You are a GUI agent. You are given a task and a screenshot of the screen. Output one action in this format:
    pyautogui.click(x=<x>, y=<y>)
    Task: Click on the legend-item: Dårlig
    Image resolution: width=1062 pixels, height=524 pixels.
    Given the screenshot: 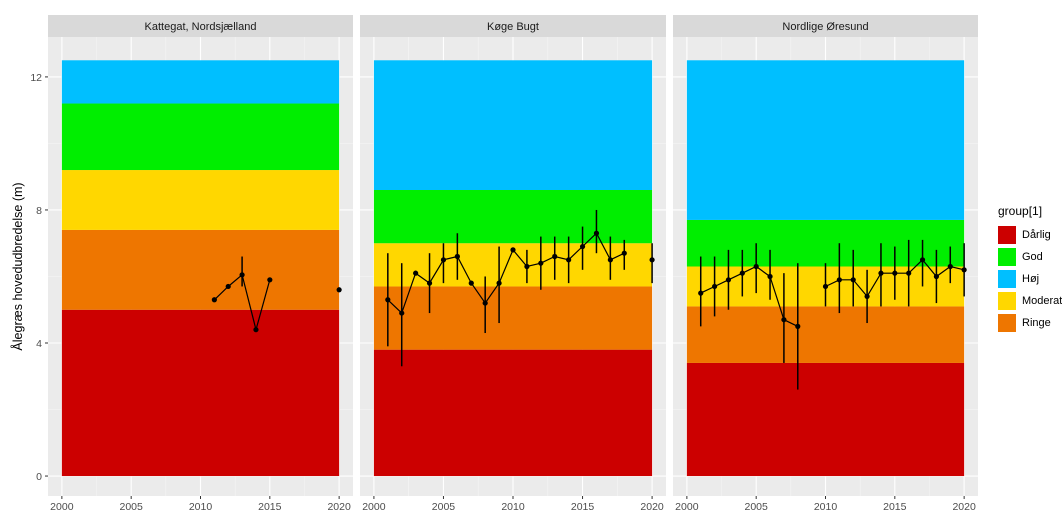 What is the action you would take?
    pyautogui.click(x=1030, y=235)
    